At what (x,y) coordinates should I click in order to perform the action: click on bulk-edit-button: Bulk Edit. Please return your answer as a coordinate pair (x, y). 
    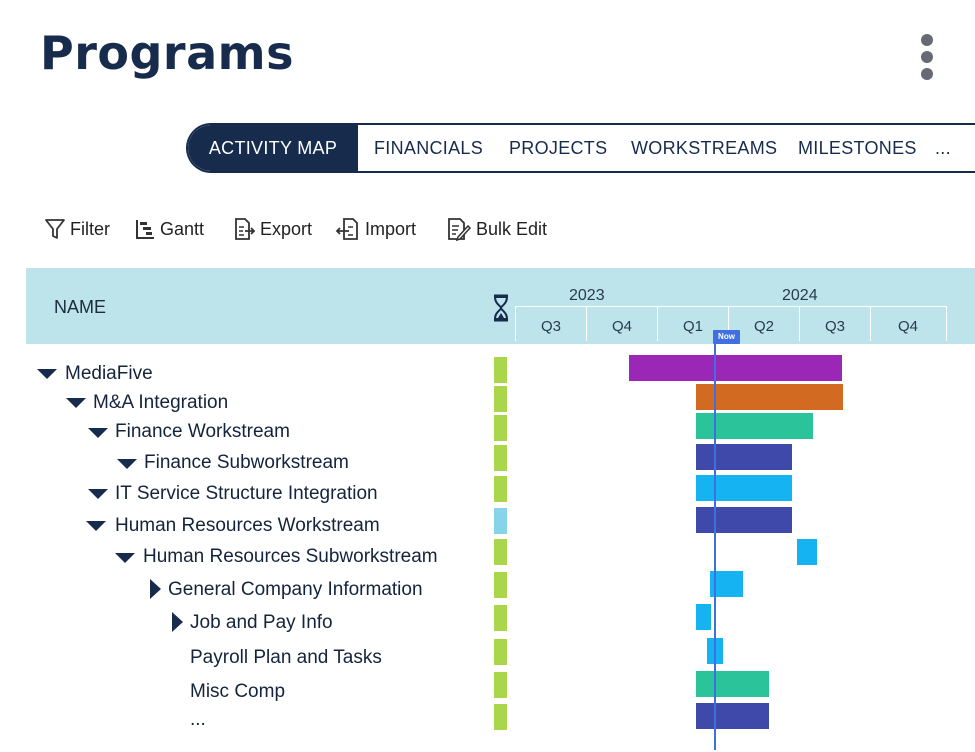
    Looking at the image, I should click on (496, 229).